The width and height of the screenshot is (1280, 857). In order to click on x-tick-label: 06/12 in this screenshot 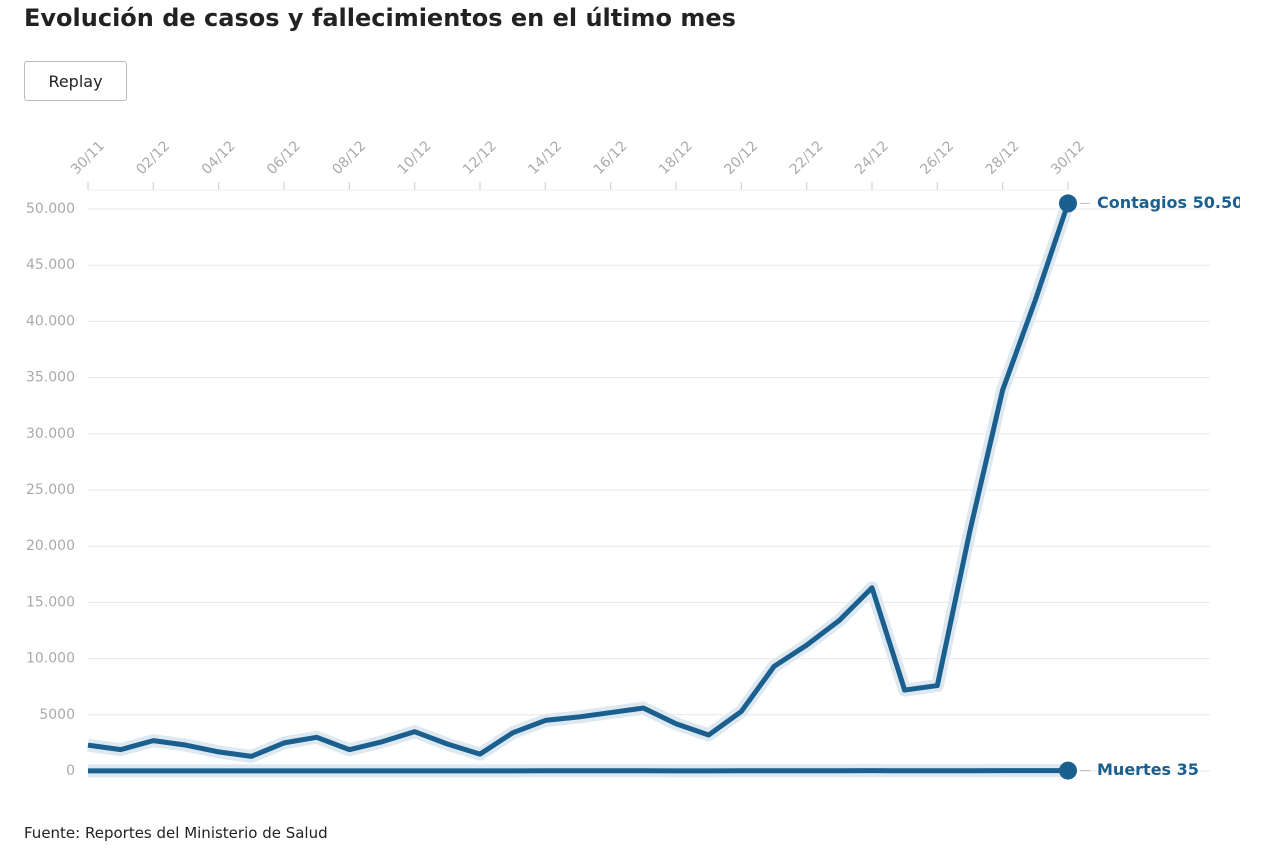, I will do `click(284, 158)`.